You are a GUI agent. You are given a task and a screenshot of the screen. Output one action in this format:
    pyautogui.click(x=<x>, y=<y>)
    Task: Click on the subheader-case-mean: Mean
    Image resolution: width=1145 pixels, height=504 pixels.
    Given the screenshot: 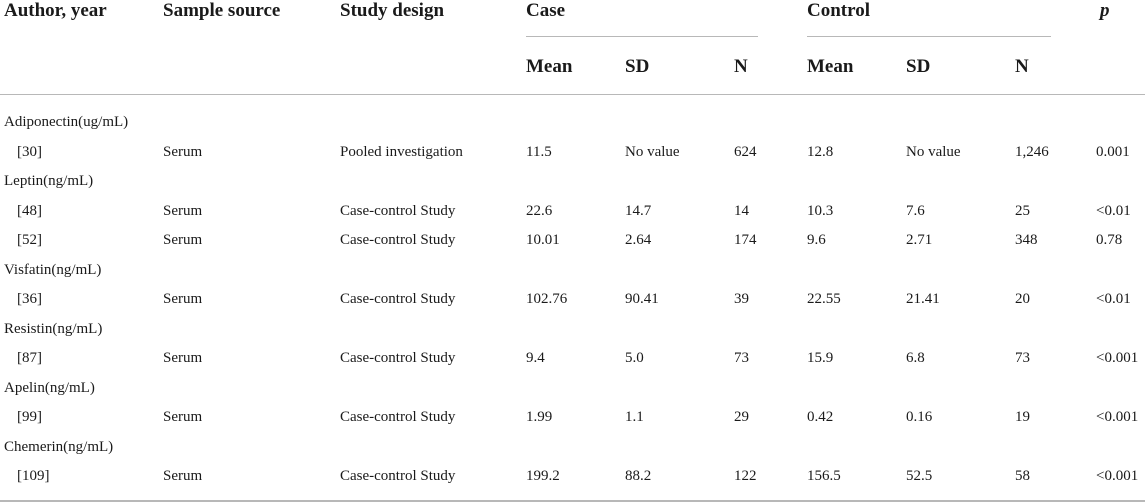 What is the action you would take?
    pyautogui.click(x=549, y=66)
    